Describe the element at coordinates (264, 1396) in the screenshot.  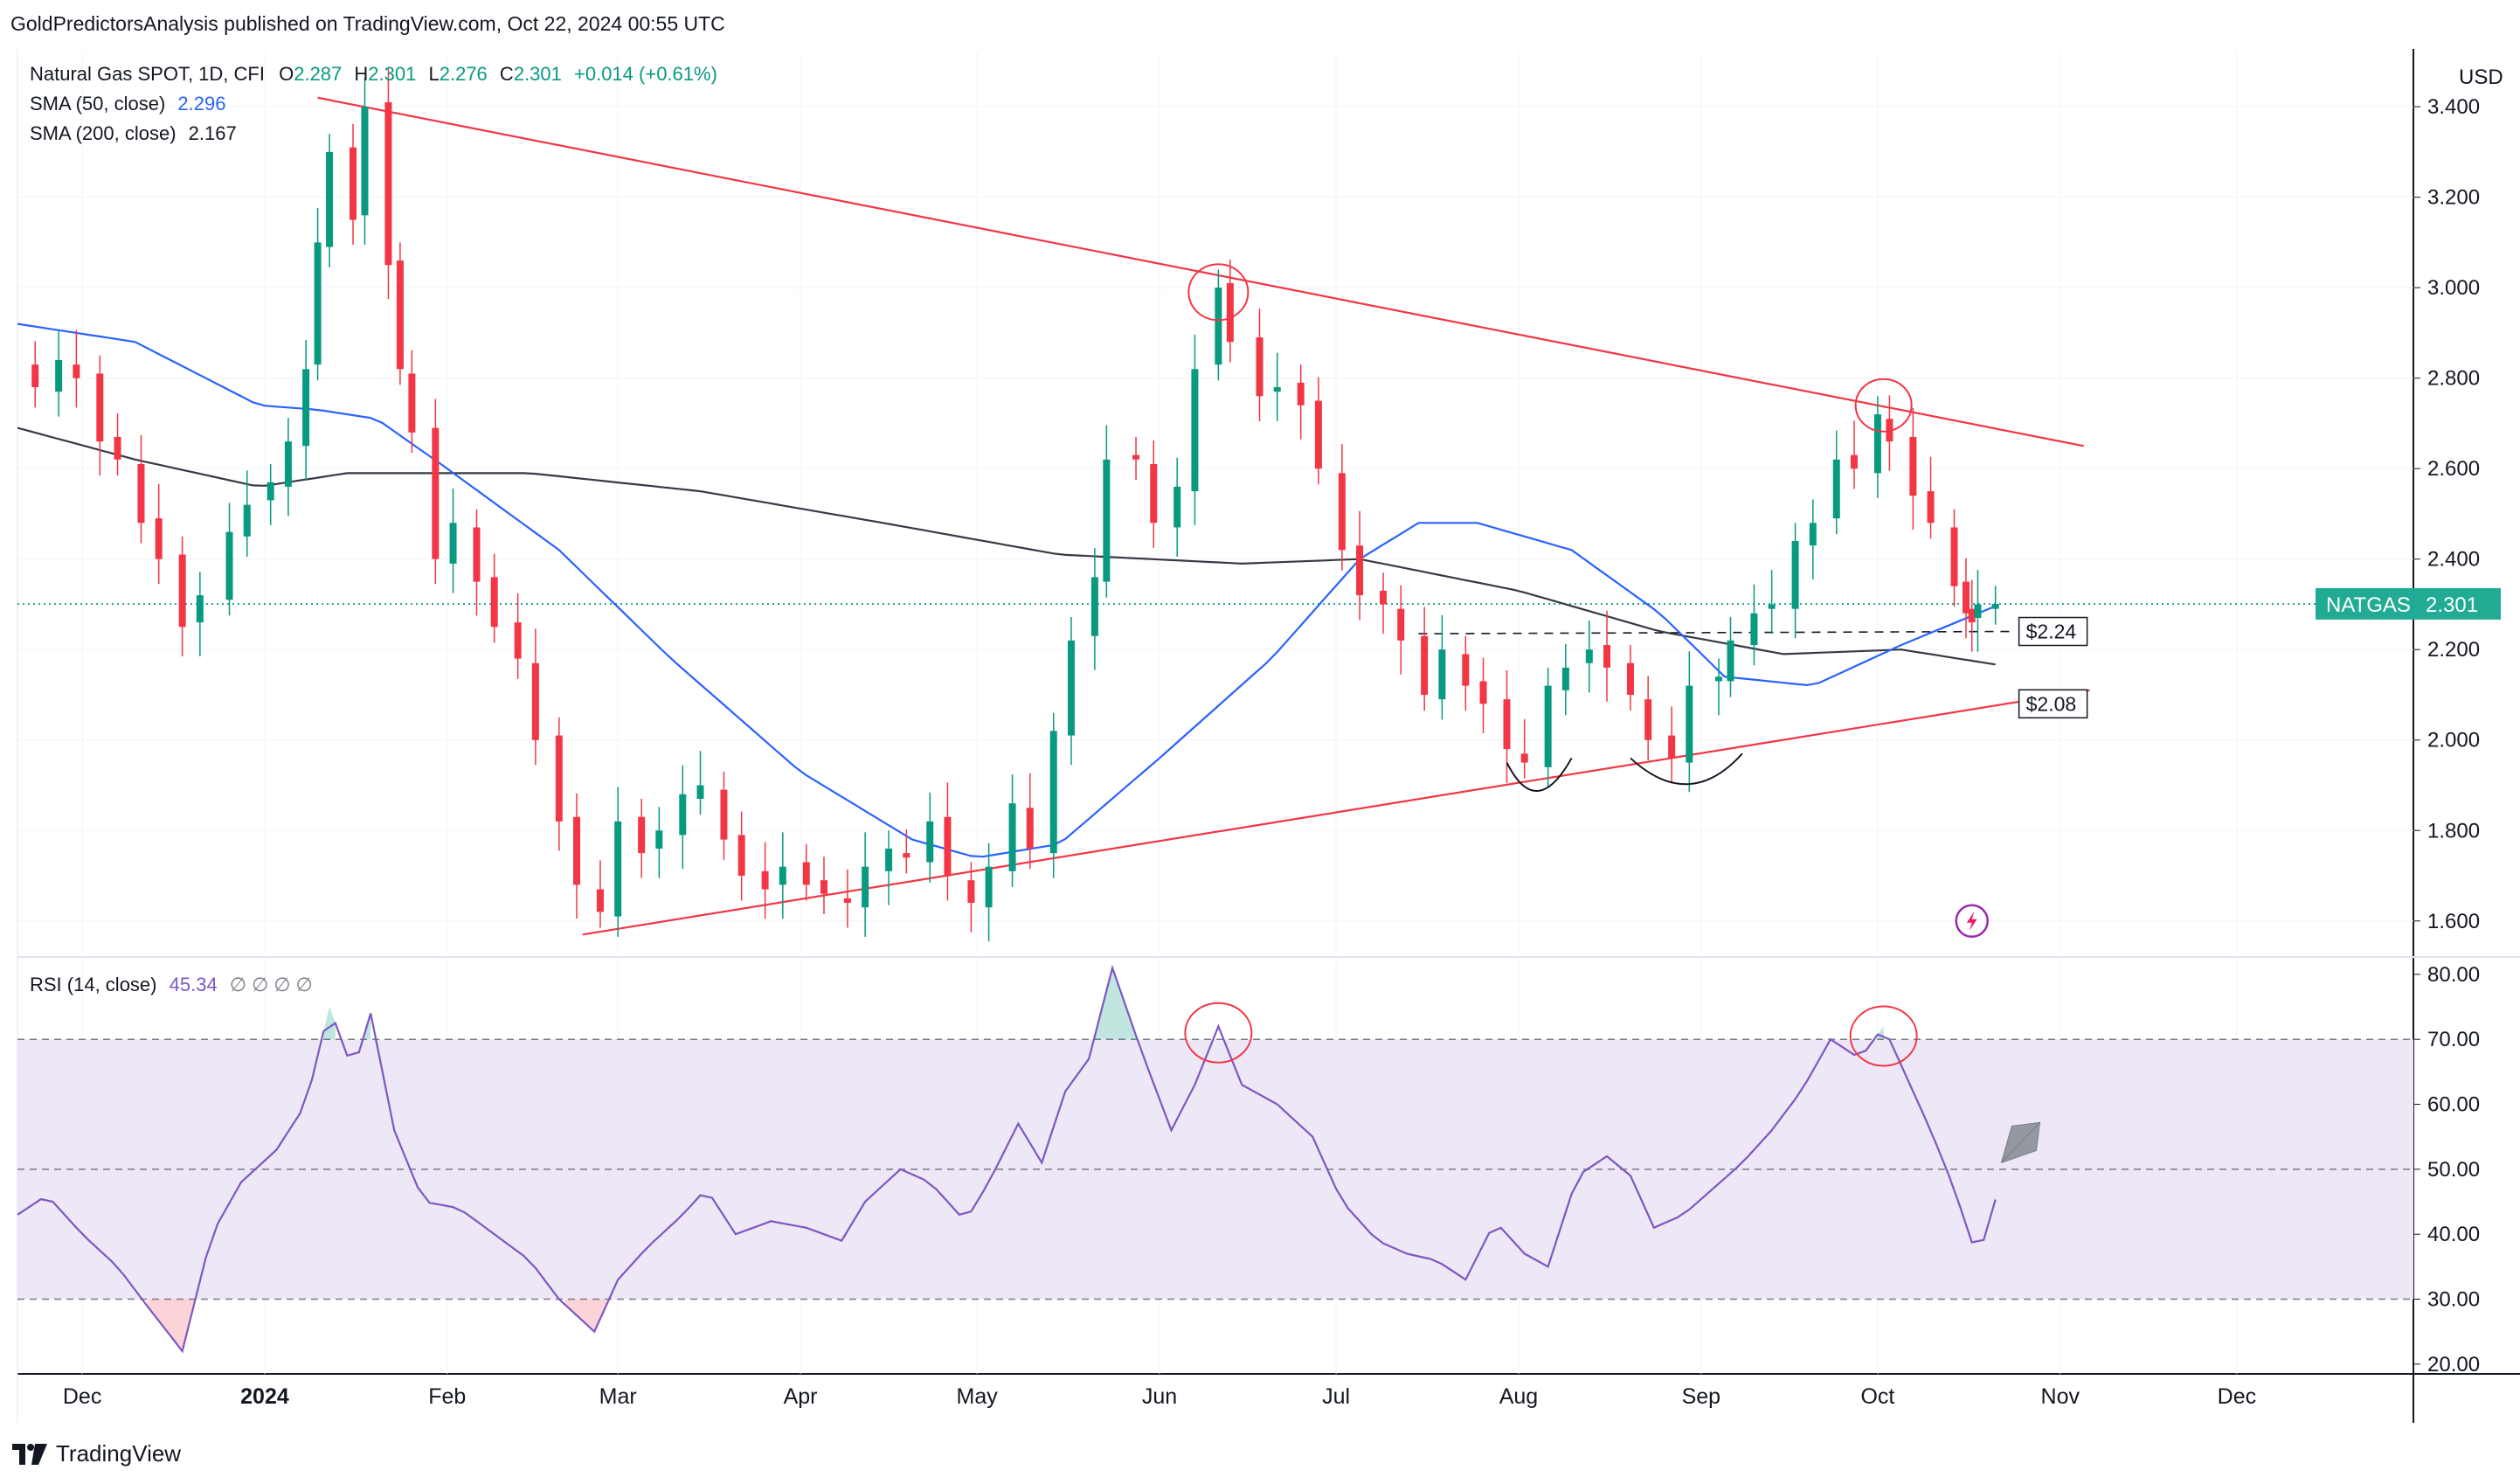
I see `date-tick-label: 2024` at that location.